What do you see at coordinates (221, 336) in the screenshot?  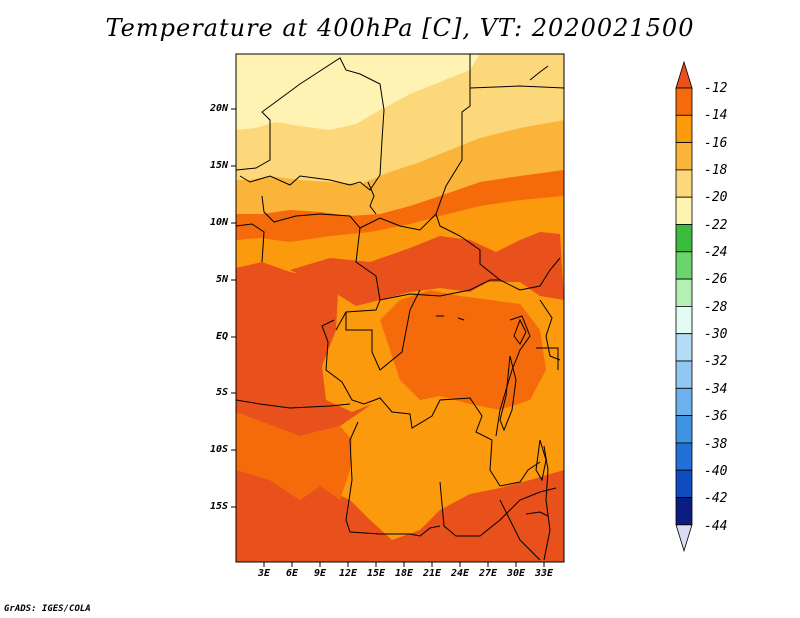 I see `lat-label-eq: EQ` at bounding box center [221, 336].